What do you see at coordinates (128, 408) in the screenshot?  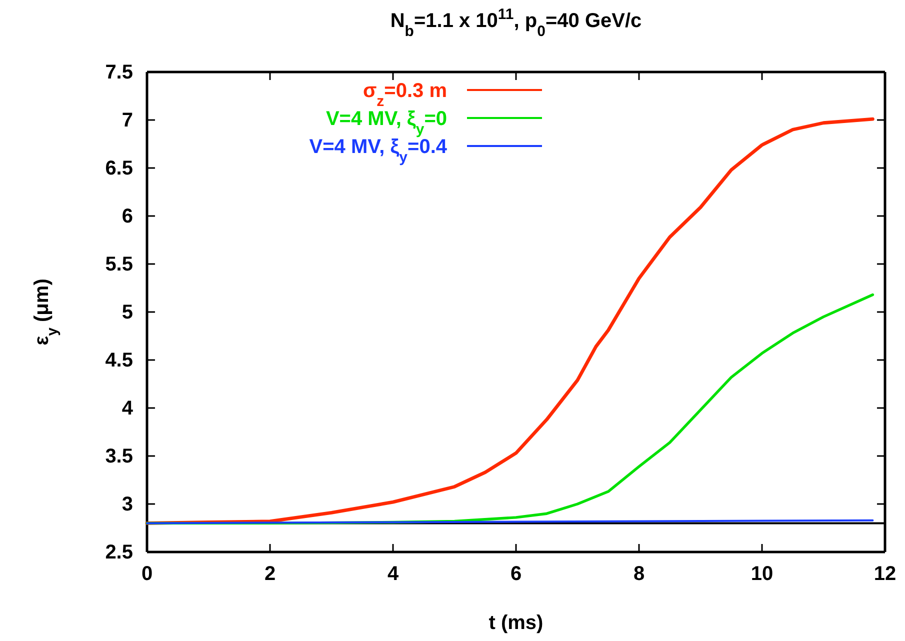 I see `y-tick-label: 4` at bounding box center [128, 408].